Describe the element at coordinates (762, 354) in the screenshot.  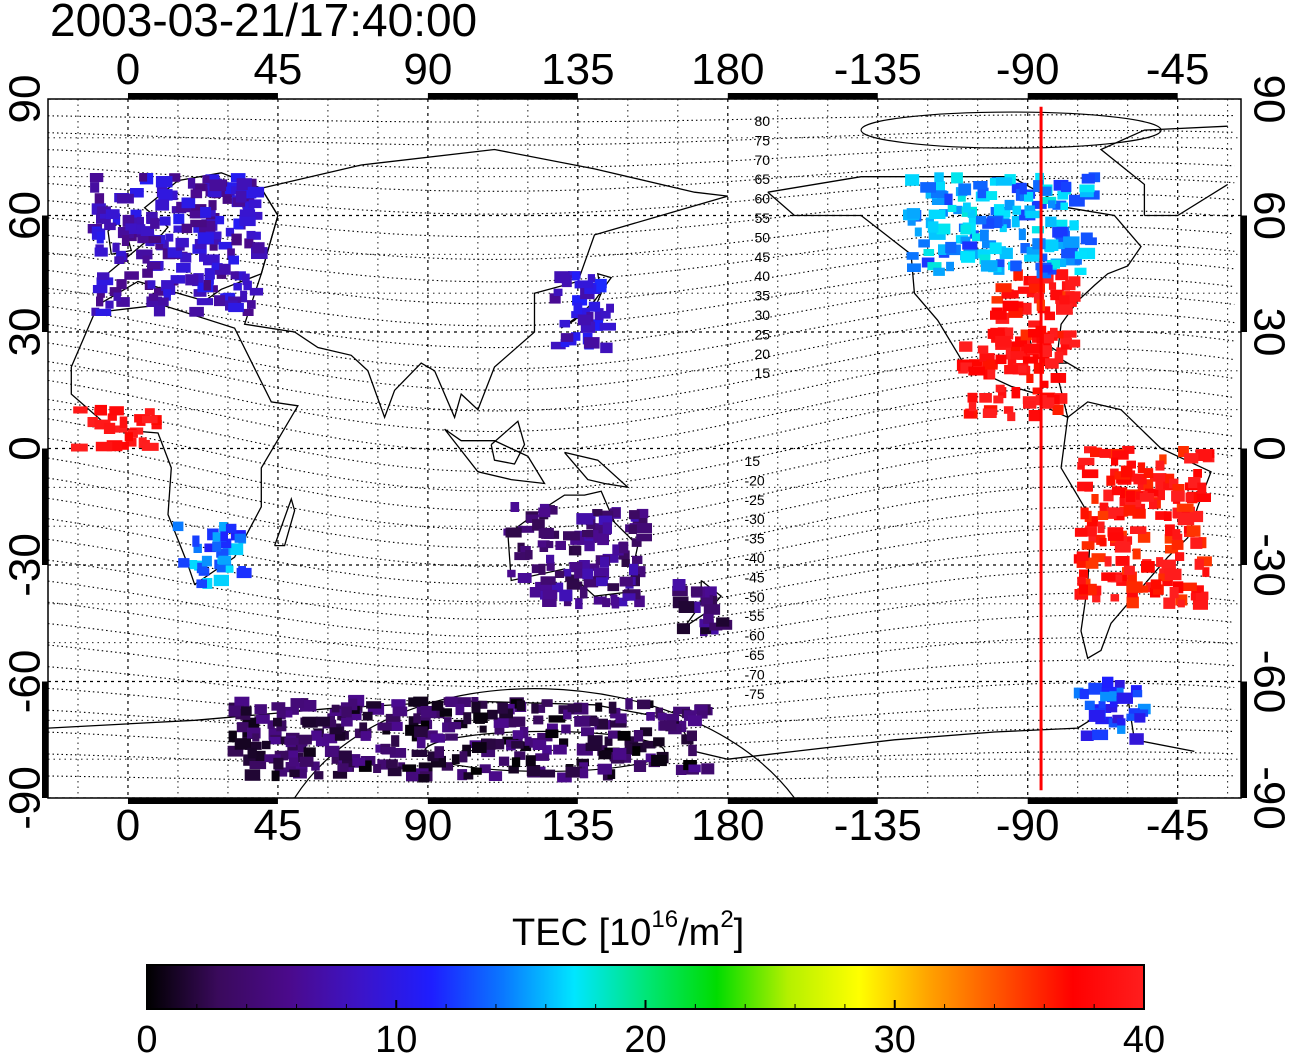
I see `magnetic-latitude-label: 20` at that location.